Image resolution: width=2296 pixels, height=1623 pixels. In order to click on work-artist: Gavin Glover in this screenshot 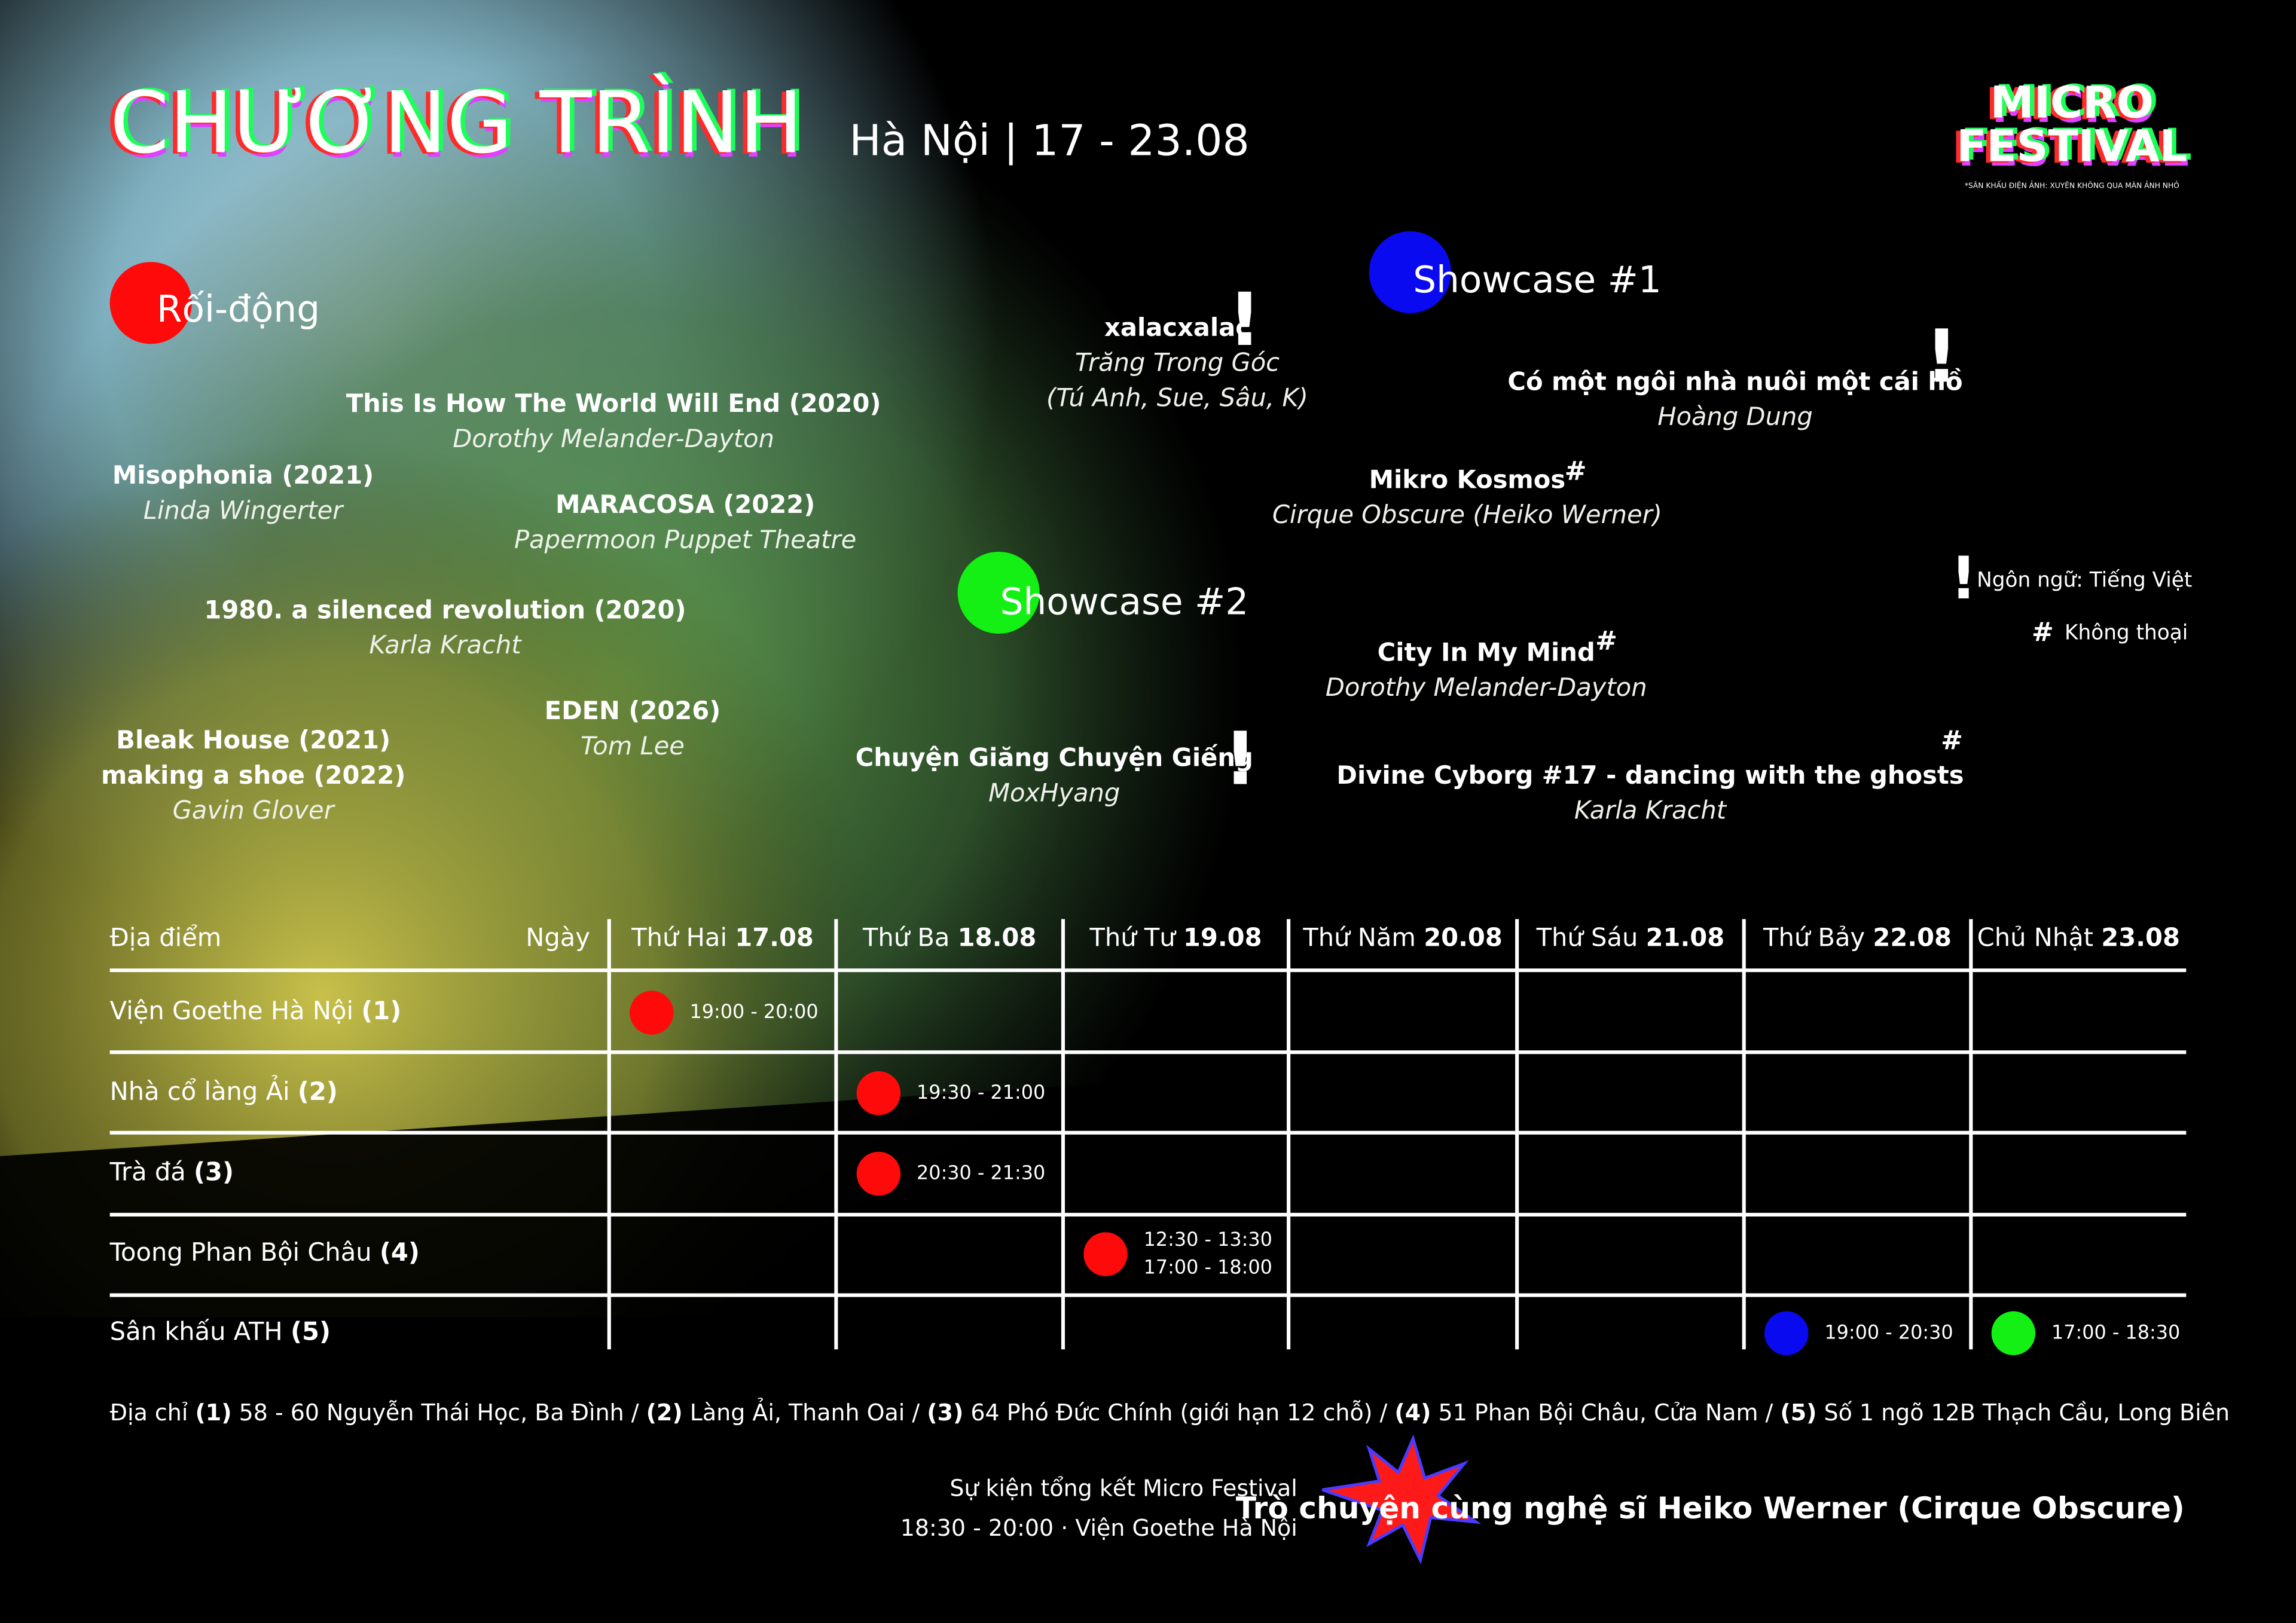, I will do `click(254, 810)`.